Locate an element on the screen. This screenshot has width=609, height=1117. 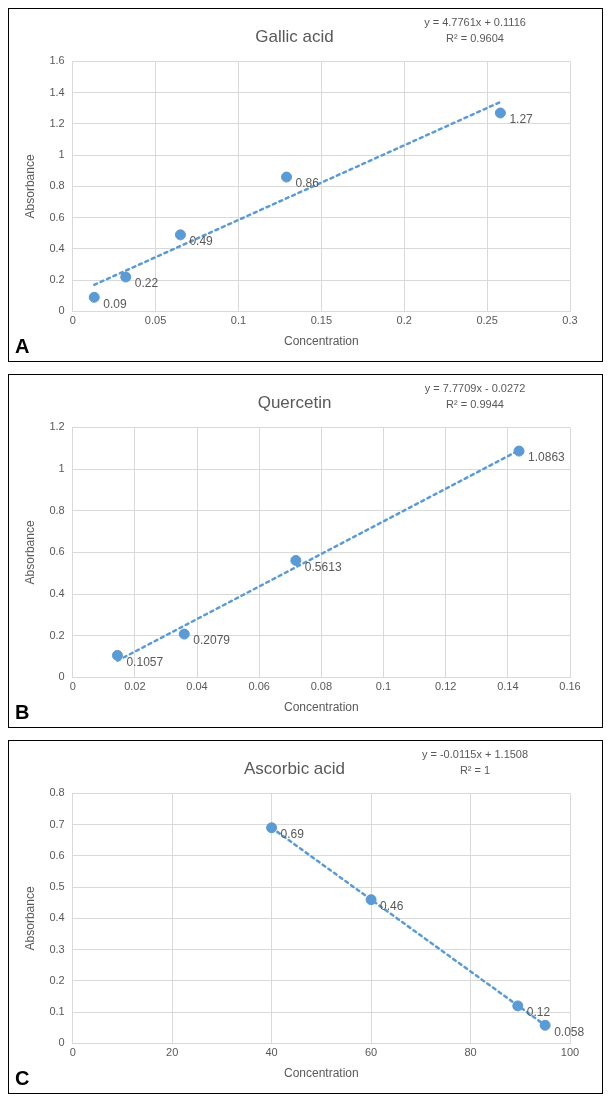
x-tick-label: 0.2 is located at coordinates (404, 320).